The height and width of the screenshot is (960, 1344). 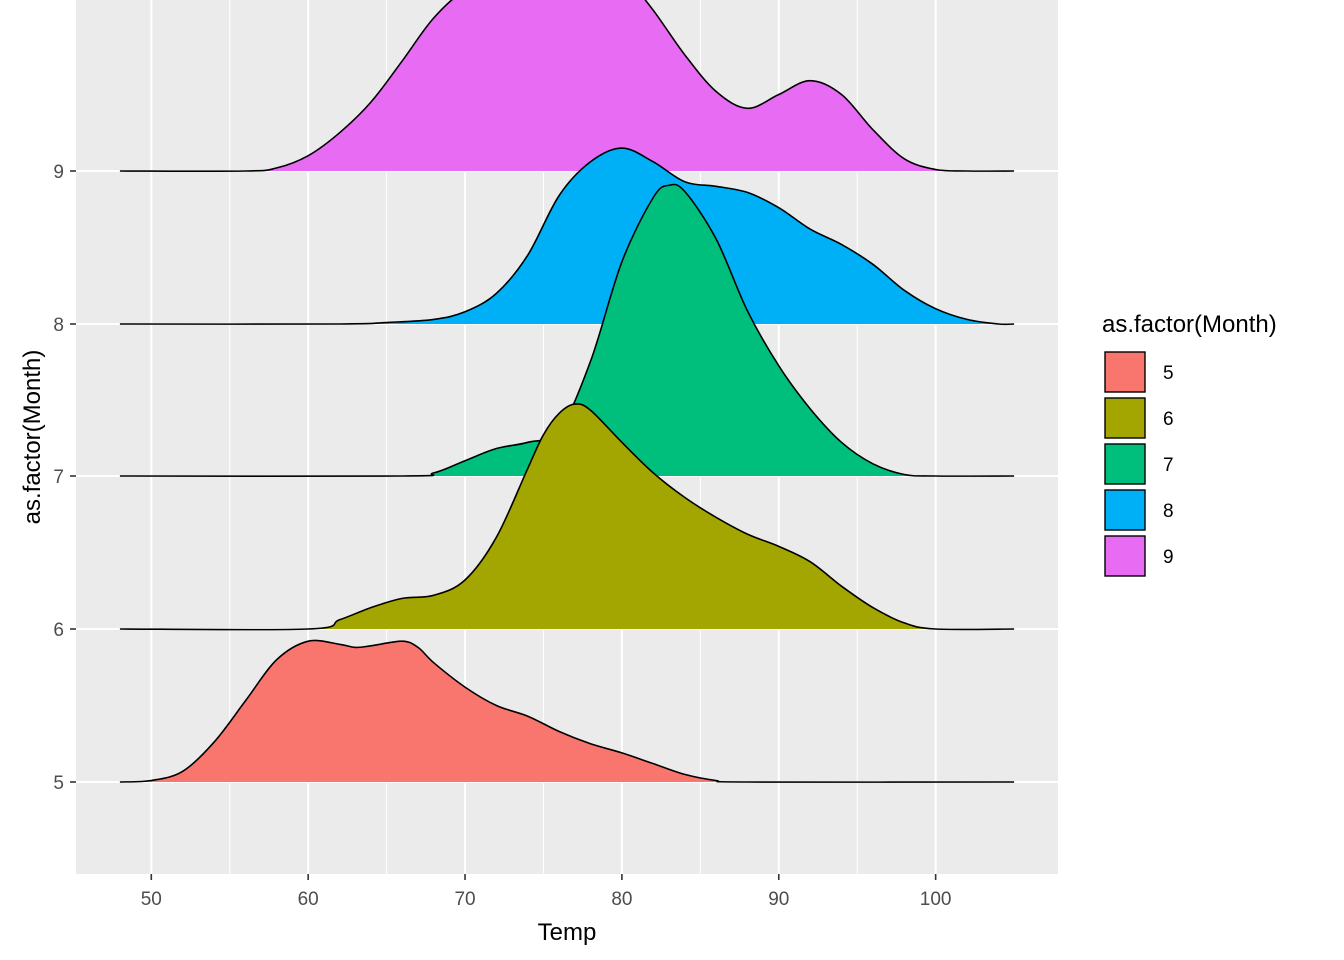 What do you see at coordinates (58, 172) in the screenshot?
I see `y-tick-label: 9` at bounding box center [58, 172].